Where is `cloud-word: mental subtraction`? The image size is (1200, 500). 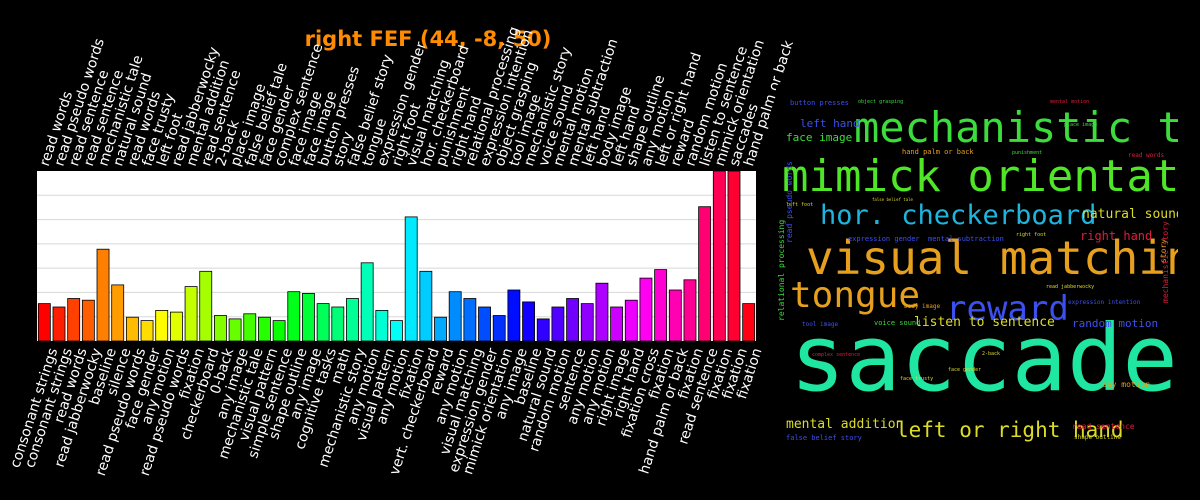
cloud-word: mental subtraction is located at coordinates (966, 239).